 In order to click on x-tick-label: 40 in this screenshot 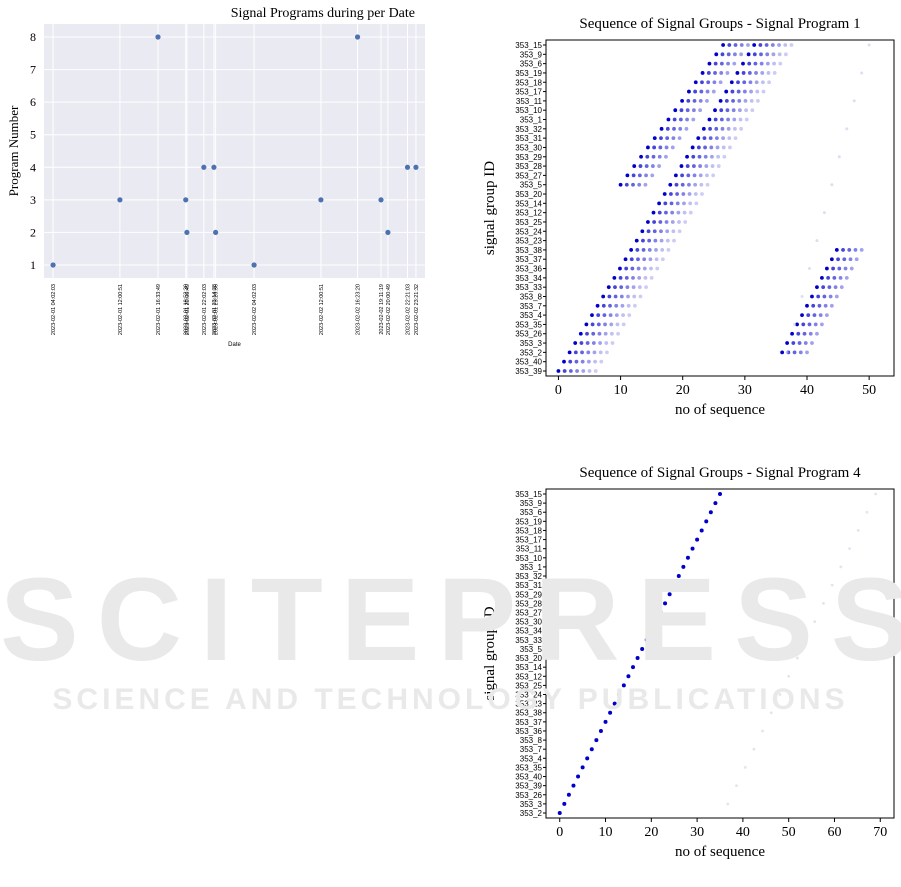, I will do `click(807, 390)`.